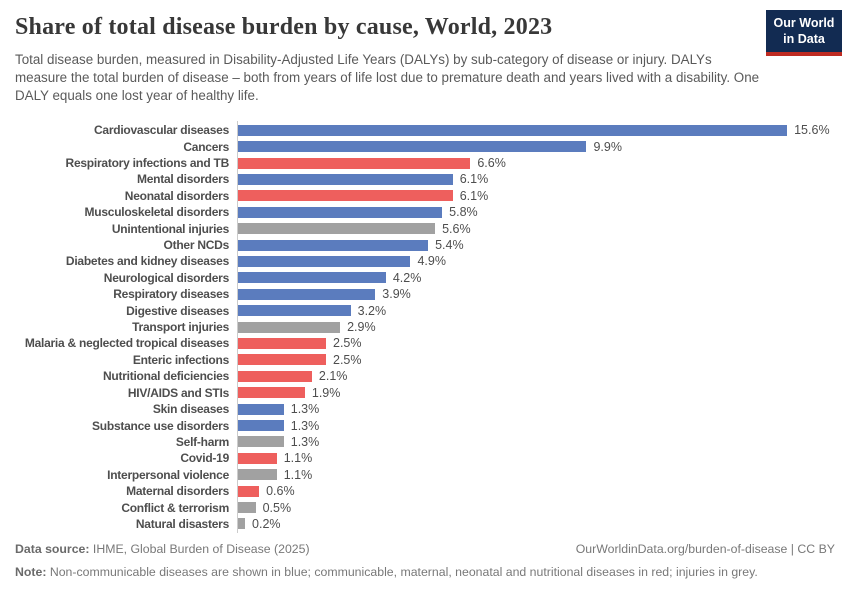  I want to click on category-label: Mental disorders, so click(182, 179).